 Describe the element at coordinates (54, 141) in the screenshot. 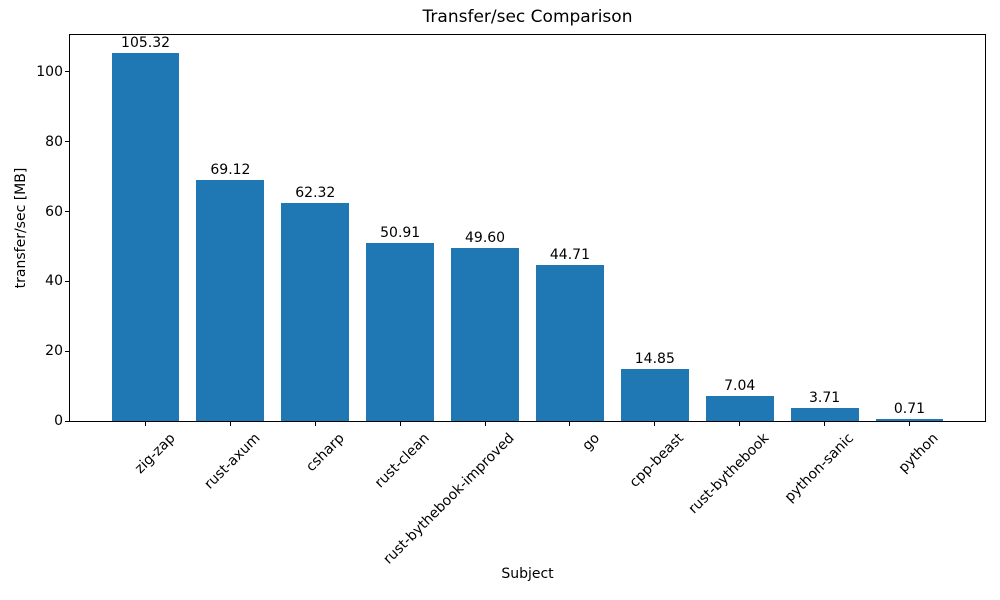

I see `y-tick-label: 80` at that location.